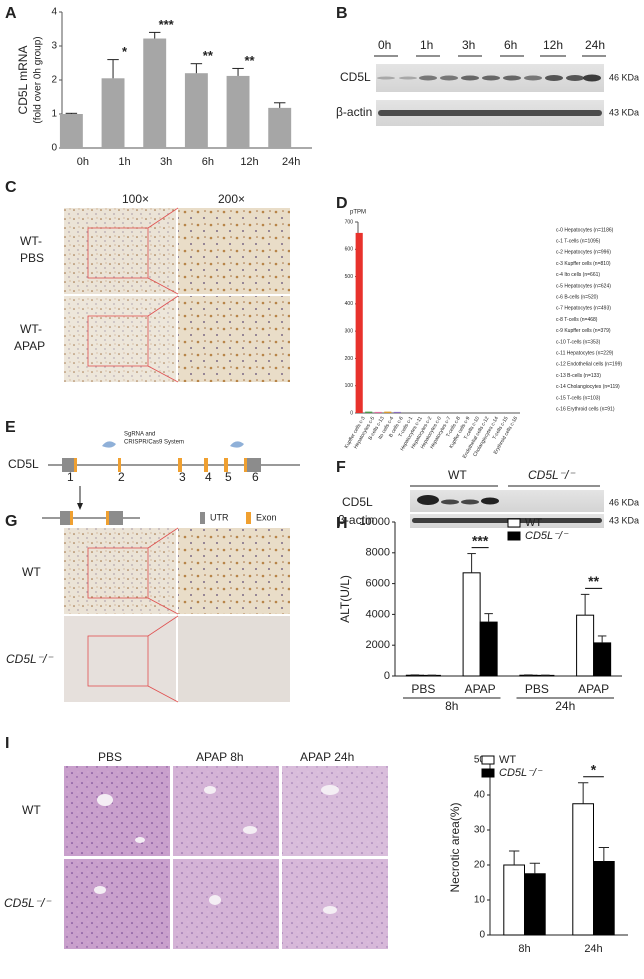  What do you see at coordinates (583, 264) in the screenshot?
I see `legend-item: c-3 Kupffer cells (n=810)` at bounding box center [583, 264].